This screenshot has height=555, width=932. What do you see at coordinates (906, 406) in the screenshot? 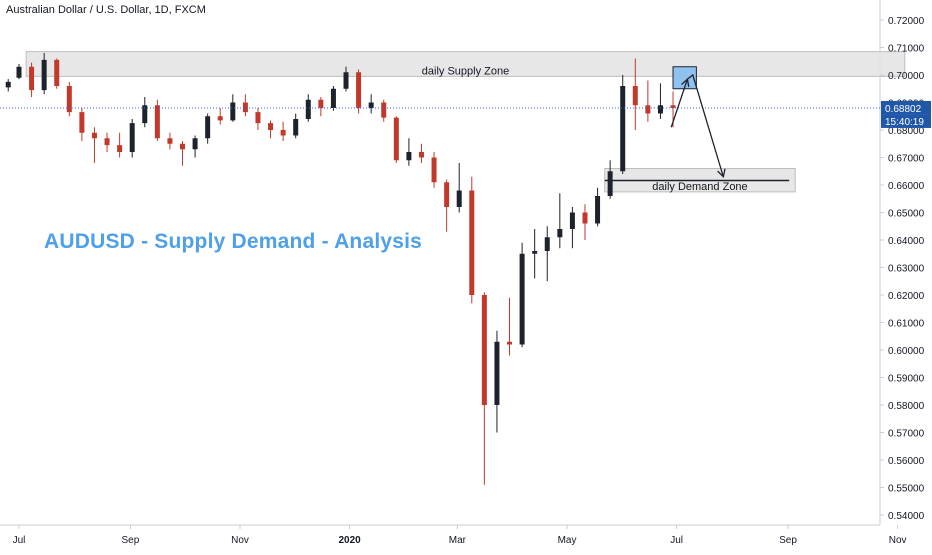
I see `price-tick-label: 0.58000` at bounding box center [906, 406].